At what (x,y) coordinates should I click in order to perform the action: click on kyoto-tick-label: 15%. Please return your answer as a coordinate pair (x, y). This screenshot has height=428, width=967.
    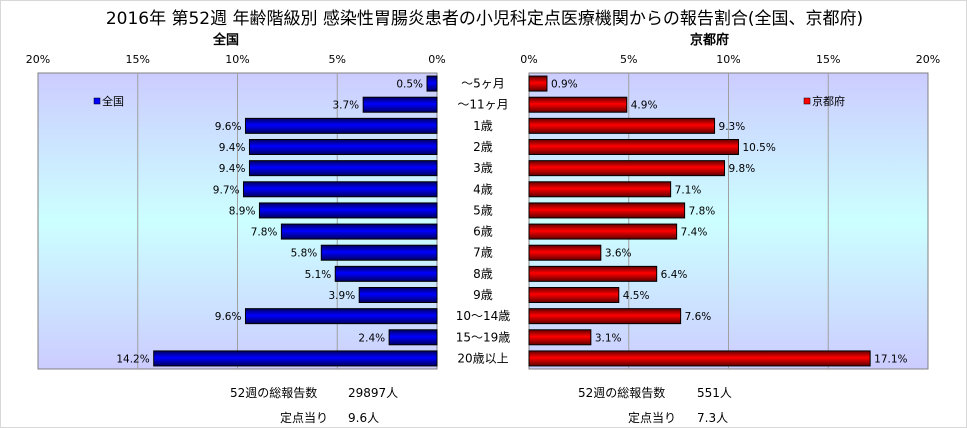
    Looking at the image, I should click on (828, 59).